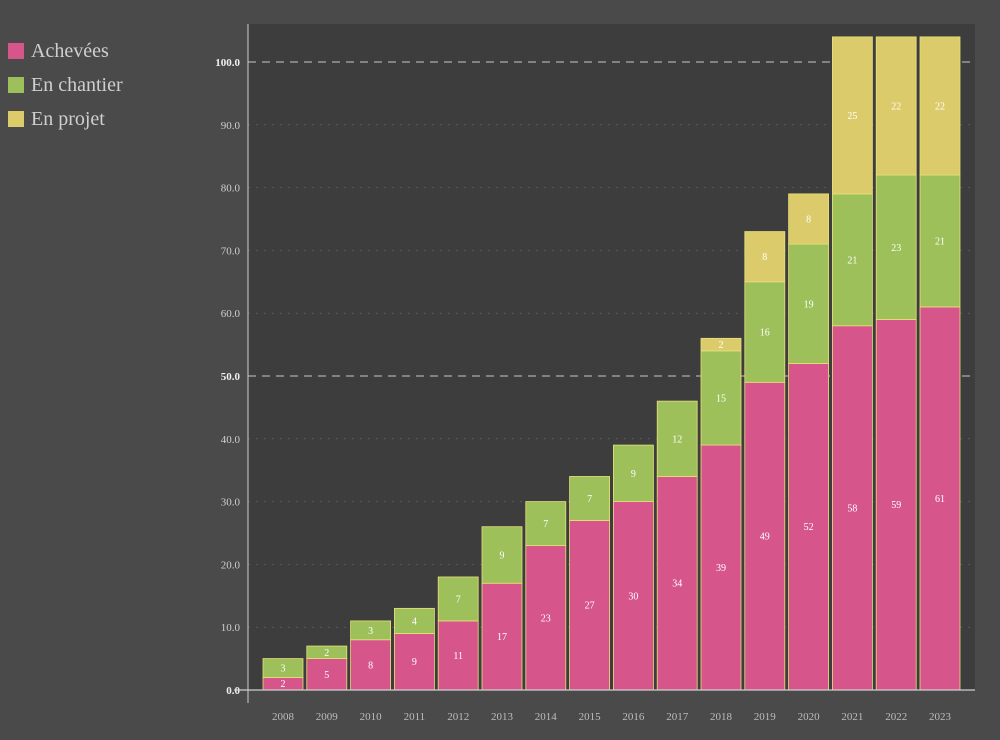  Describe the element at coordinates (227, 63) in the screenshot. I see `y-tick-label: 100.0` at that location.